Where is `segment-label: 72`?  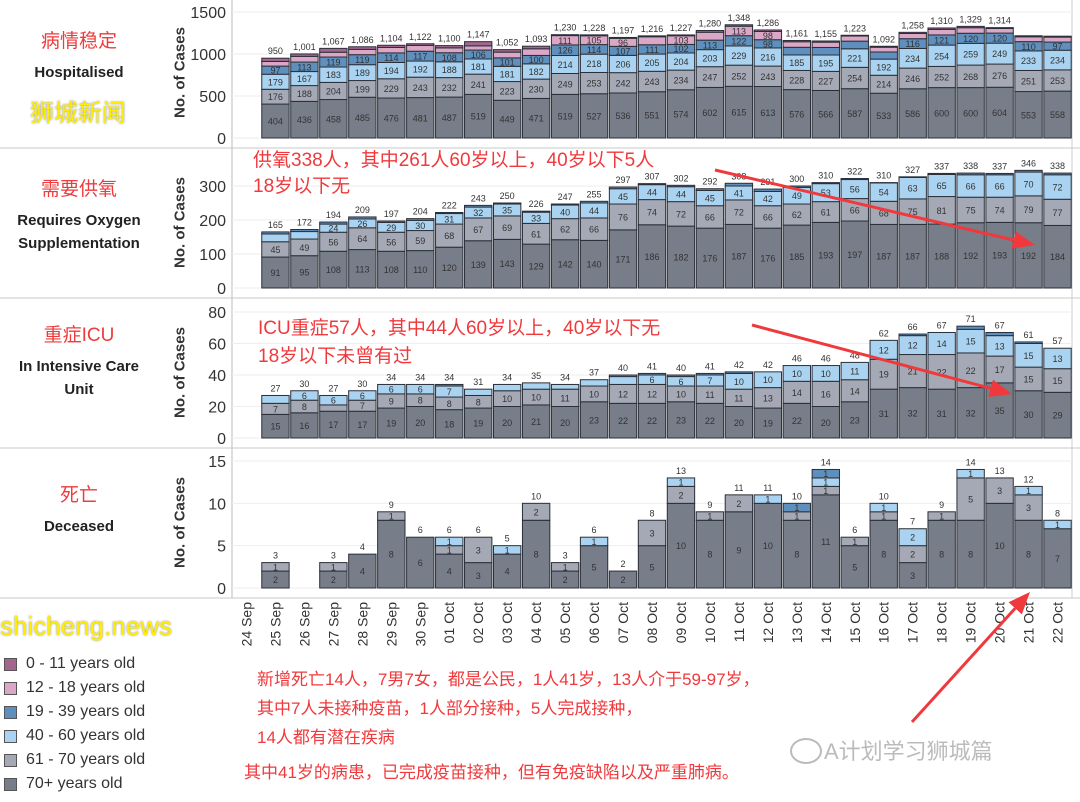 segment-label: 72 is located at coordinates (739, 213).